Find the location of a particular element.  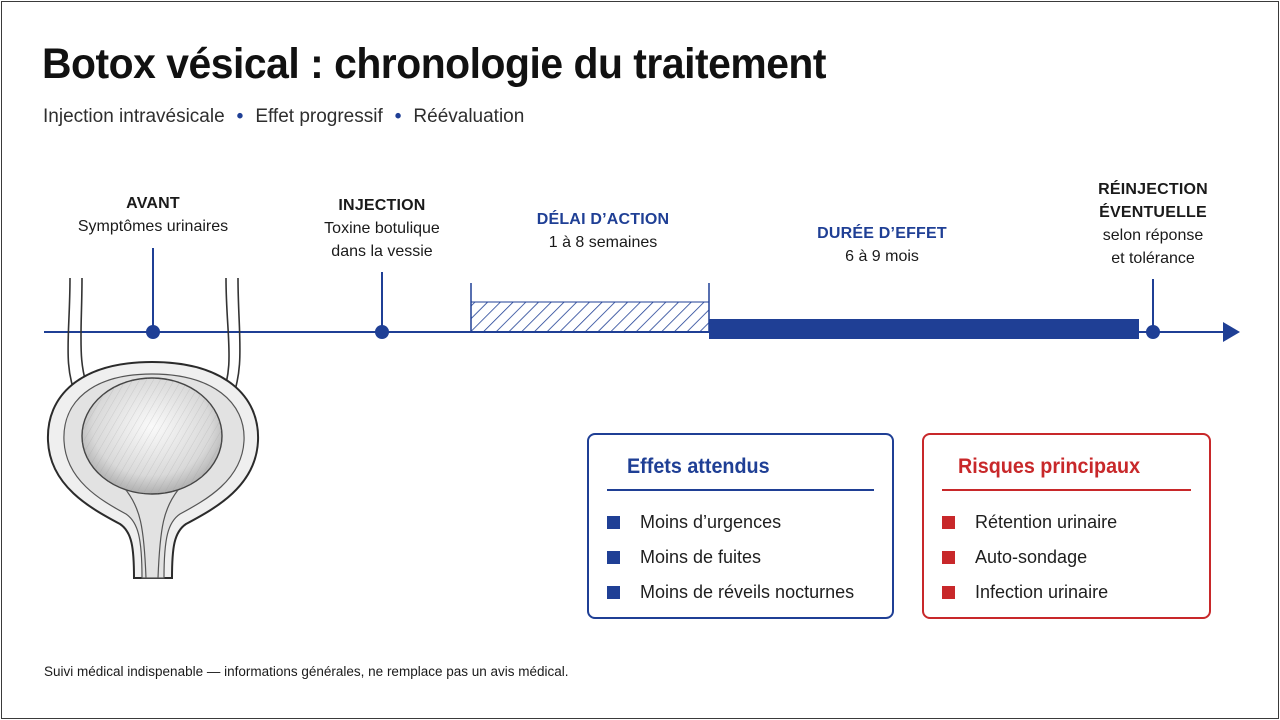

list-item: Infection urinaire is located at coordinates (1029, 592).